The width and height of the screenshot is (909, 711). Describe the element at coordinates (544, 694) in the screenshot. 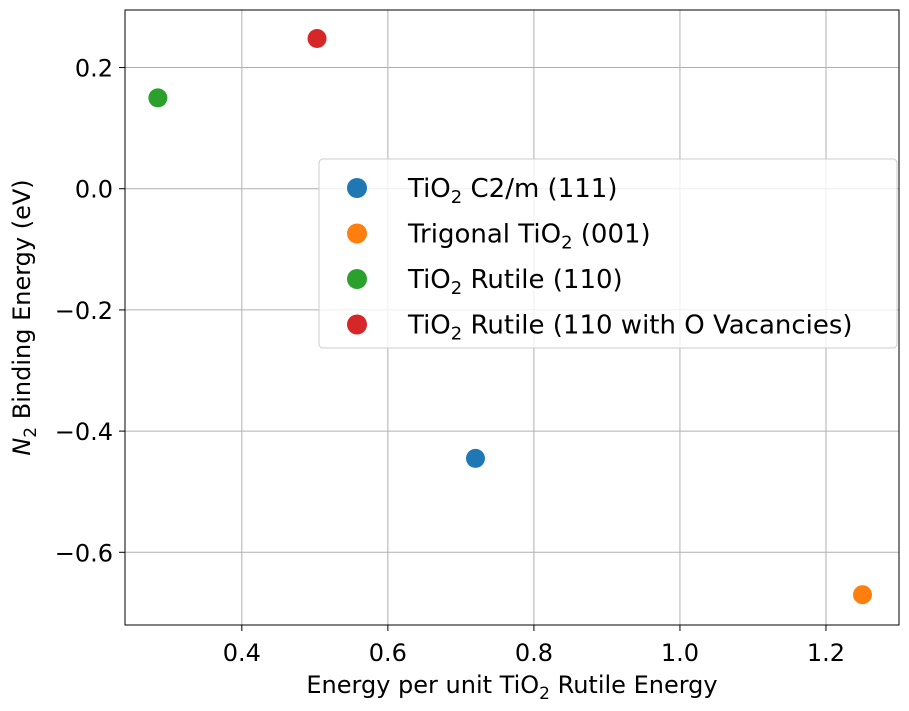

I see `x-axis-label-sub: 2` at that location.